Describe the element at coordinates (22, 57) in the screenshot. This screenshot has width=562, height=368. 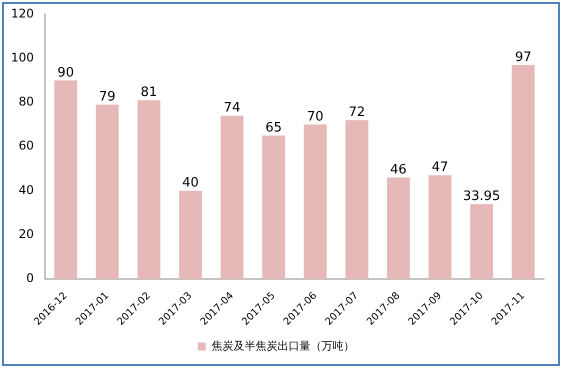
I see `y-tick-label: 100` at that location.